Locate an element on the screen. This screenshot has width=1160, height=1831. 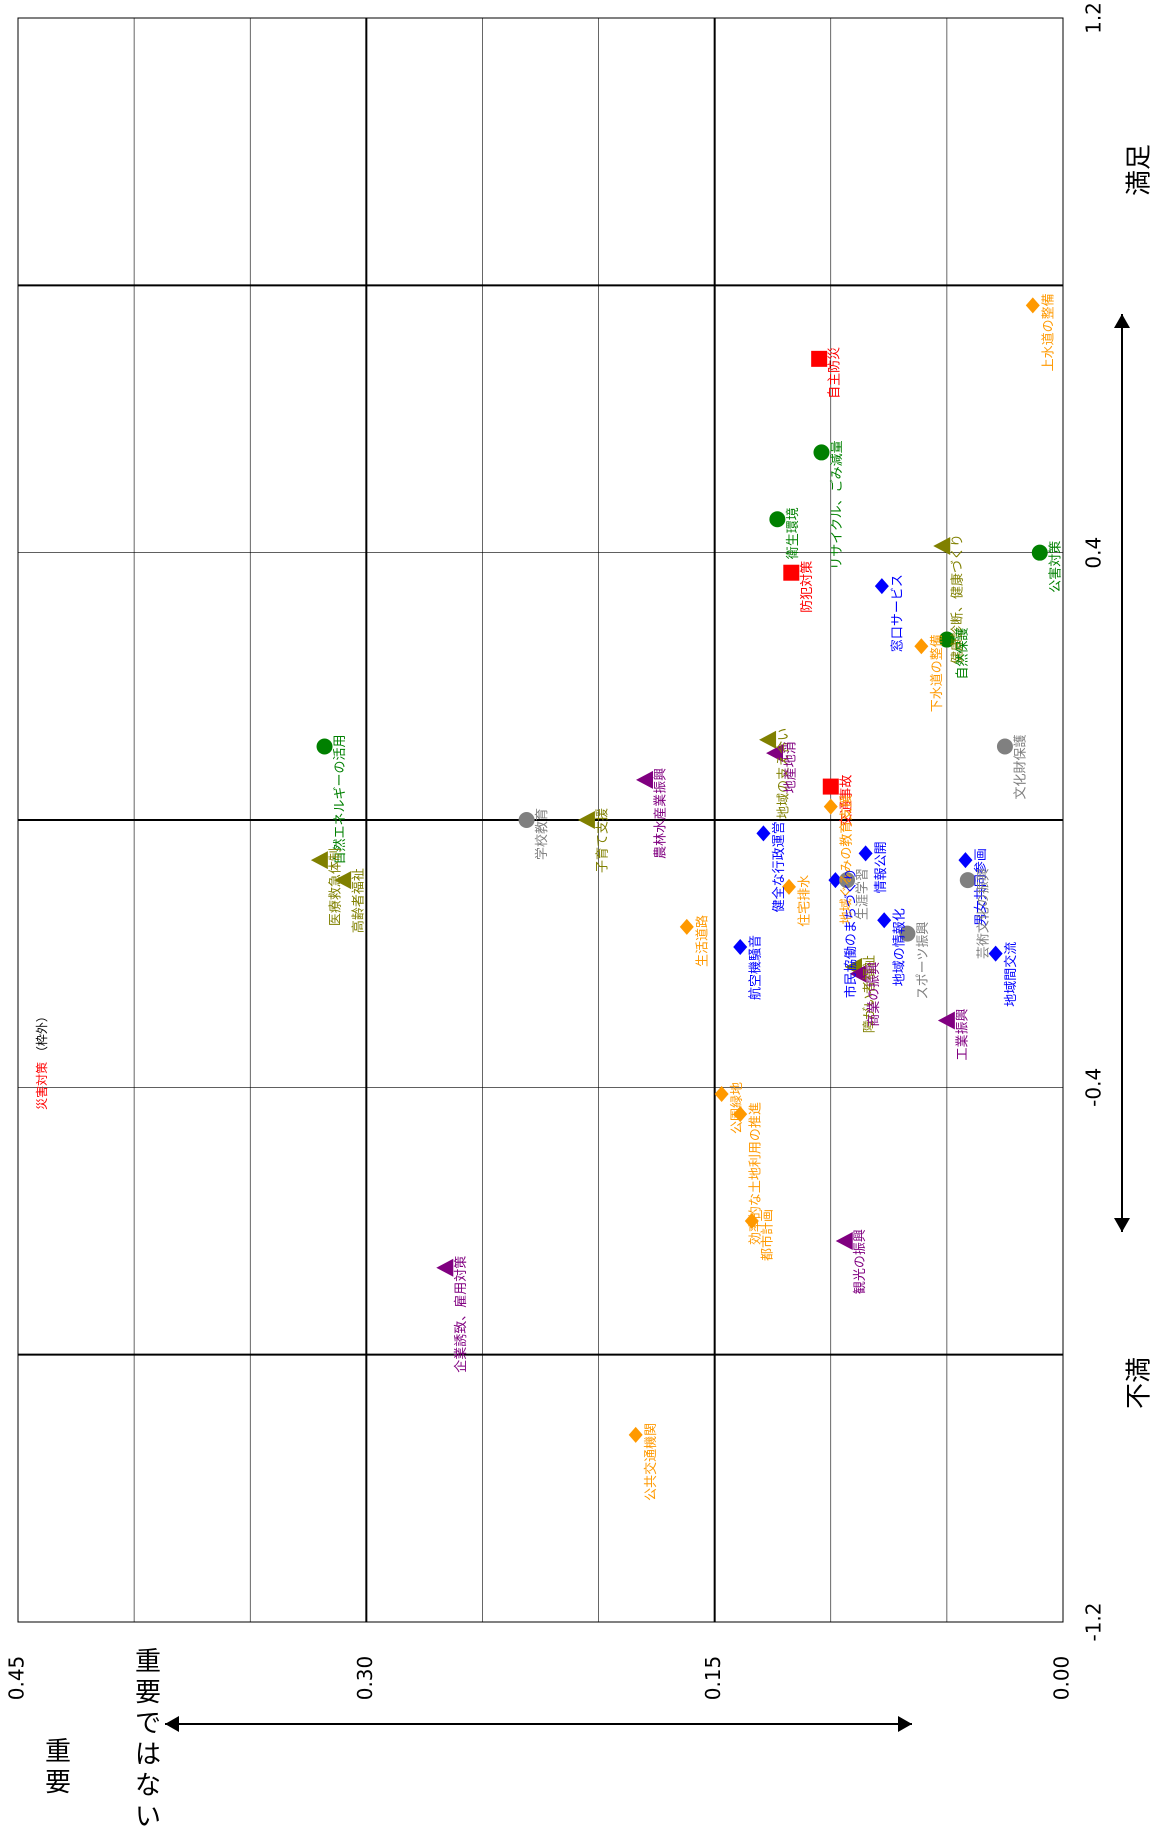
point-29-label: 地域の情報化 is located at coordinates (900, 947).